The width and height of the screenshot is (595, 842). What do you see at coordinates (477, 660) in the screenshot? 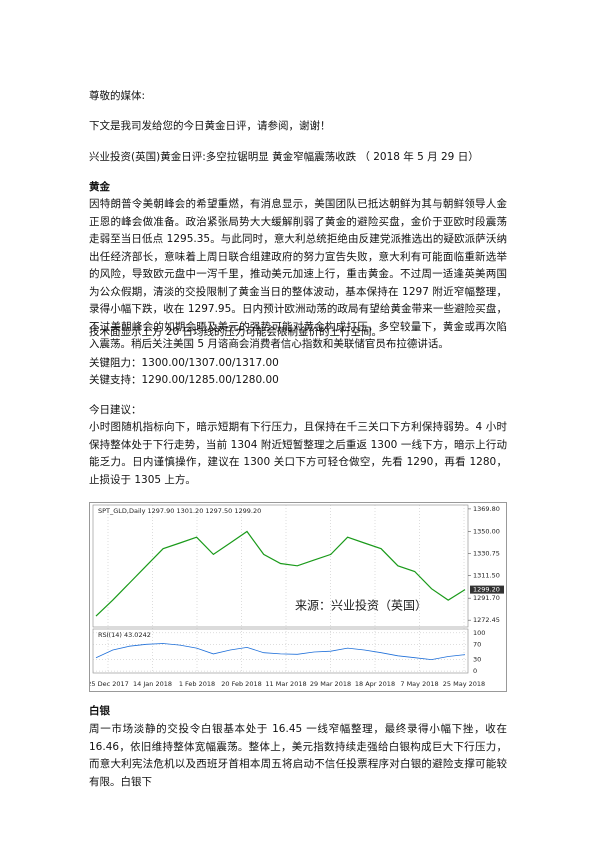
I see `rsi-tick-label: 30` at bounding box center [477, 660].